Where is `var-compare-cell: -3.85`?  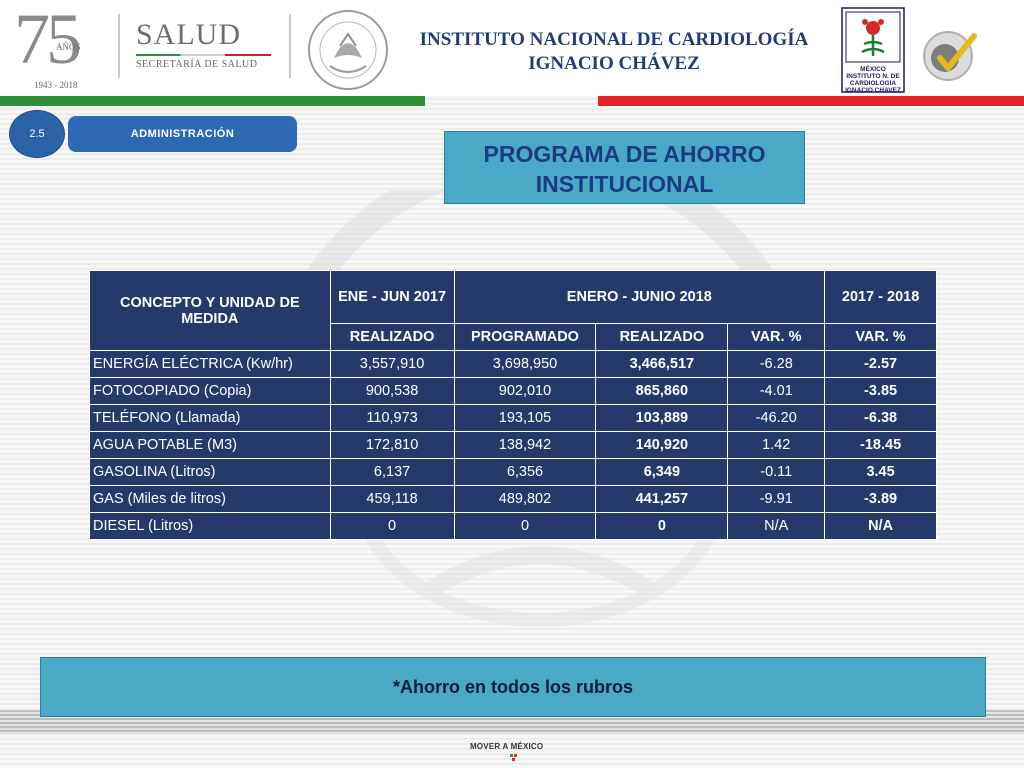 var-compare-cell: -3.85 is located at coordinates (880, 391).